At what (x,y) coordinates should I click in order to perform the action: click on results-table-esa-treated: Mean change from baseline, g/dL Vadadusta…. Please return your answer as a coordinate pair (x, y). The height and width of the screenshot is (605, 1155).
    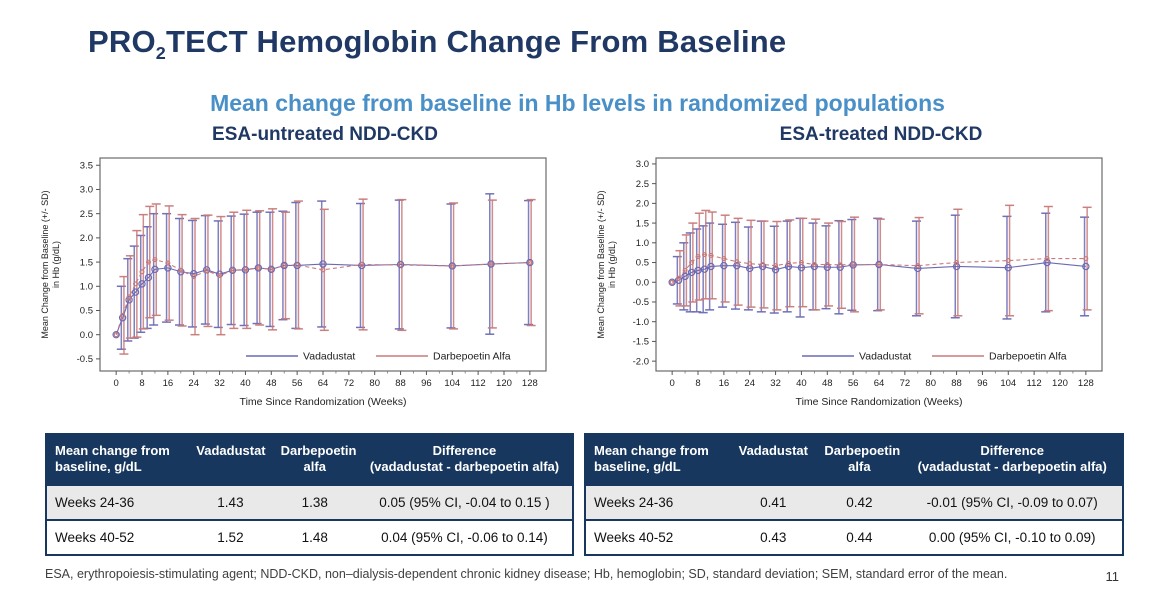
    Looking at the image, I should click on (854, 494).